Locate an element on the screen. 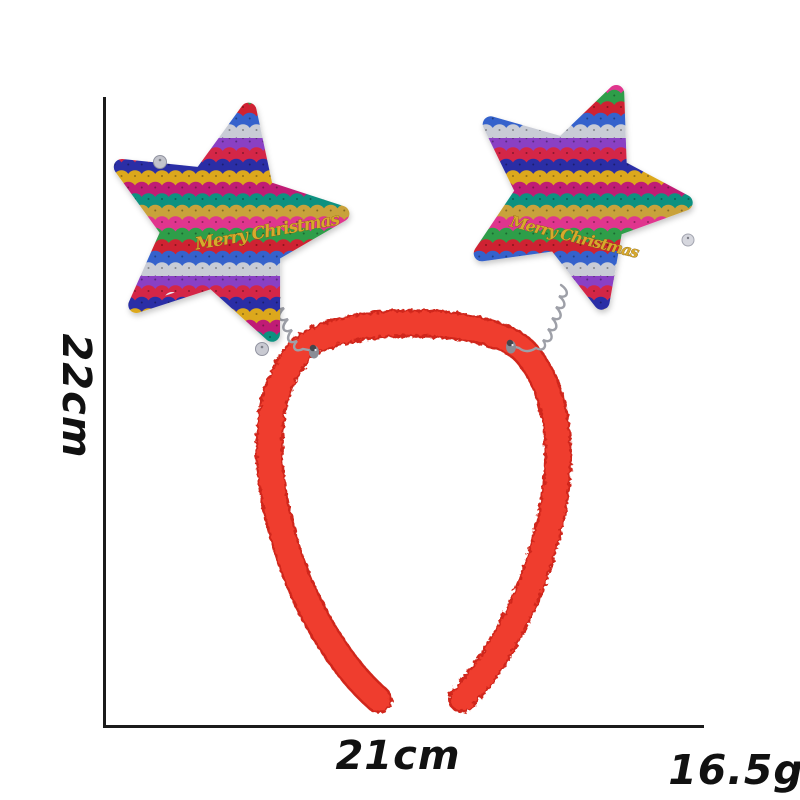 The image size is (800, 800). spring-bead-right is located at coordinates (511, 346).